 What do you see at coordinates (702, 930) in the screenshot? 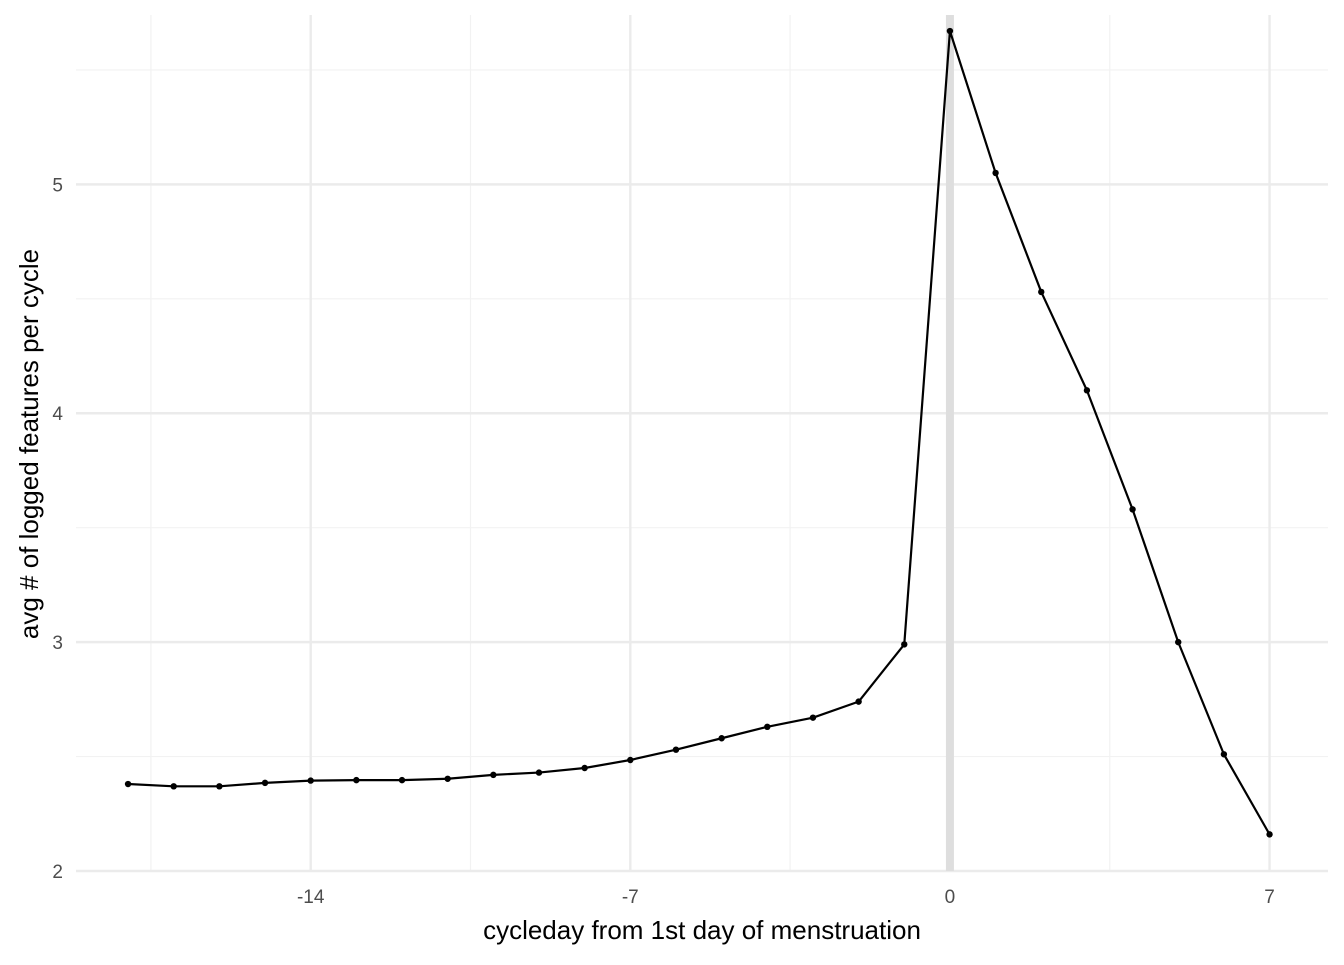
I see `x-axis-title: cycleday from 1st day of menstruation` at bounding box center [702, 930].